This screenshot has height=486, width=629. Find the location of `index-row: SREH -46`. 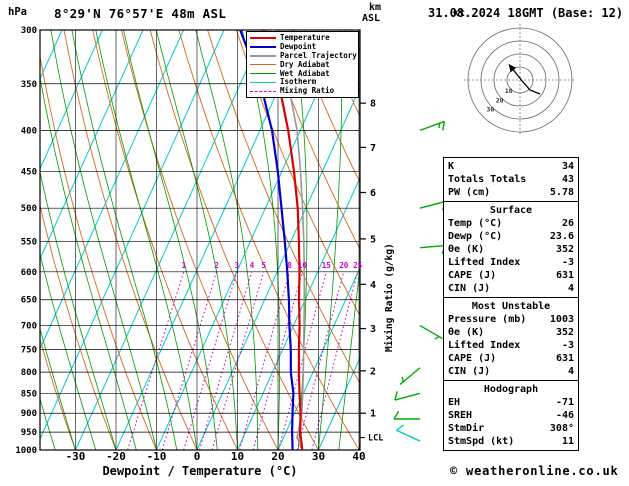

index-row: SREH -46 is located at coordinates (511, 415).